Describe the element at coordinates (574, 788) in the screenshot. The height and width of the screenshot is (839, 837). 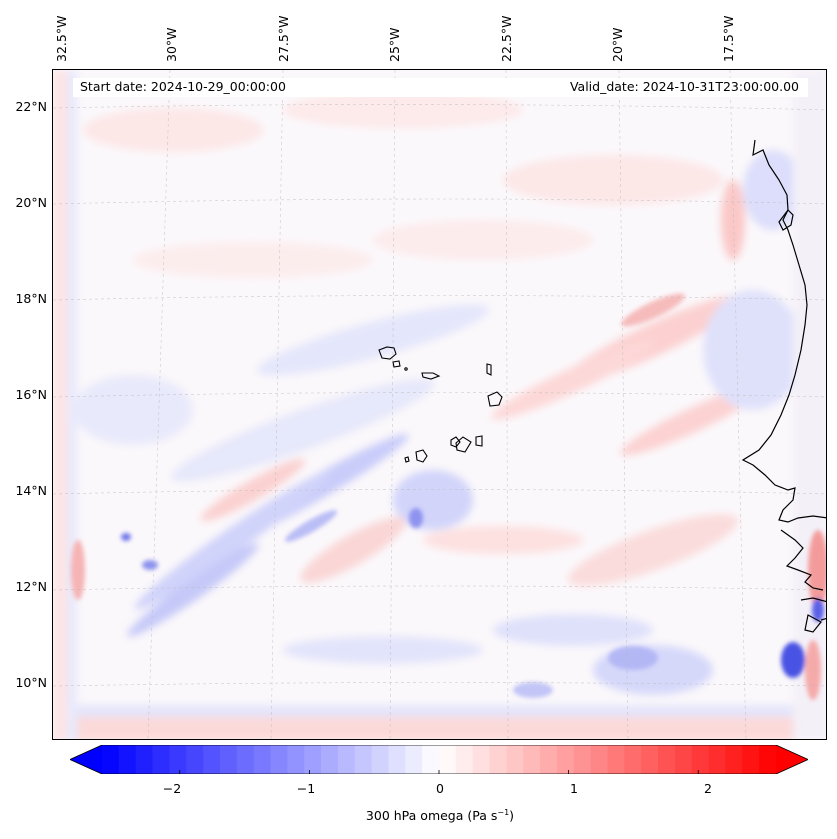
I see `colorbar-tick-1: 1` at that location.